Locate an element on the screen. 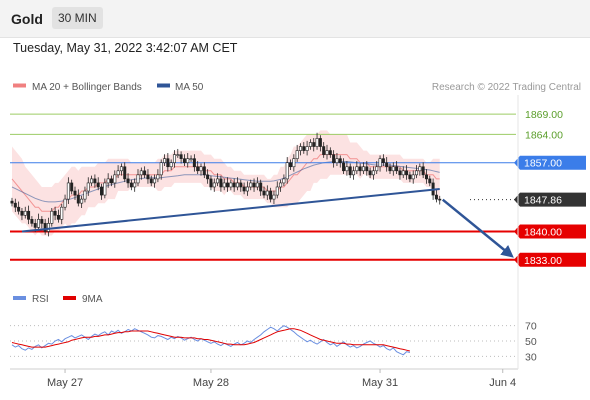 The width and height of the screenshot is (590, 400). level-tag-label-0: 1869.00 is located at coordinates (544, 115).